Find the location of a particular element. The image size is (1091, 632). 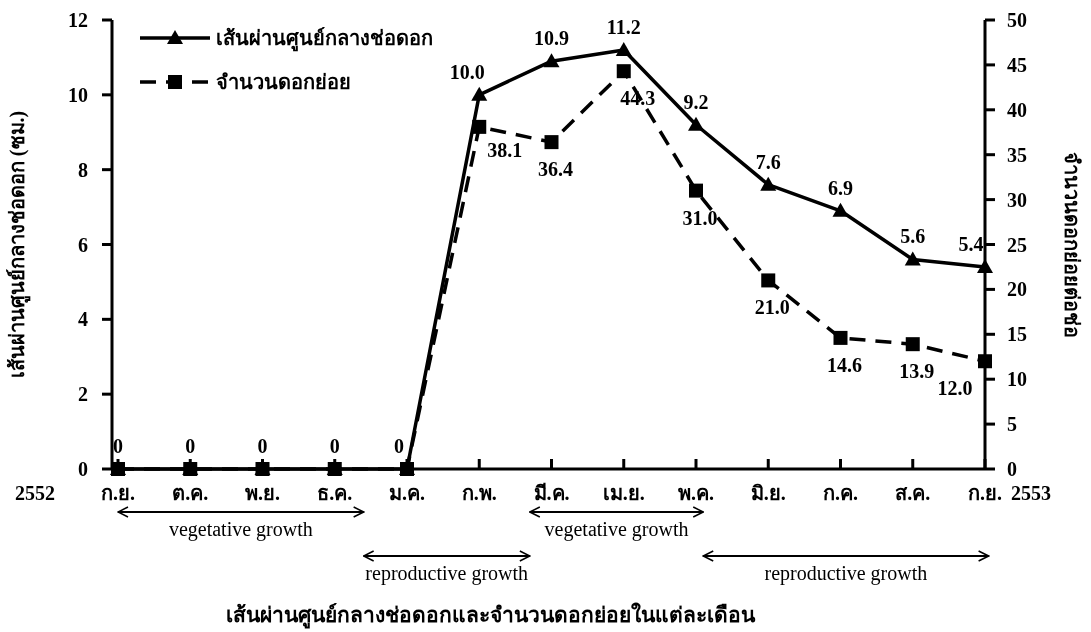

text: 2552 is located at coordinates (35, 493).